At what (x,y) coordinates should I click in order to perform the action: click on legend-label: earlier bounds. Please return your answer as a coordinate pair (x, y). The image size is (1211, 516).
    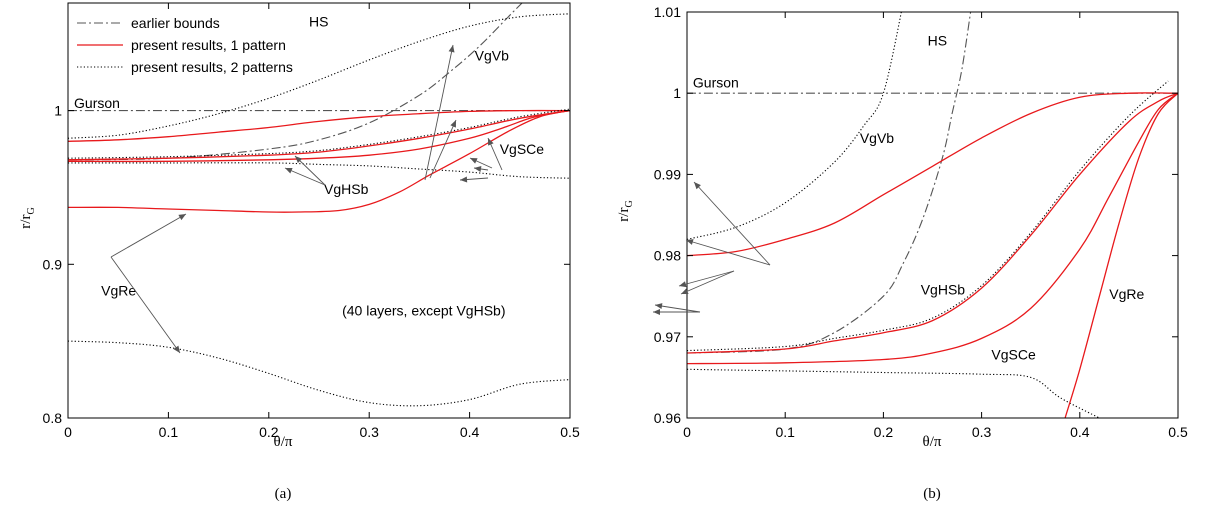
    Looking at the image, I should click on (175, 23).